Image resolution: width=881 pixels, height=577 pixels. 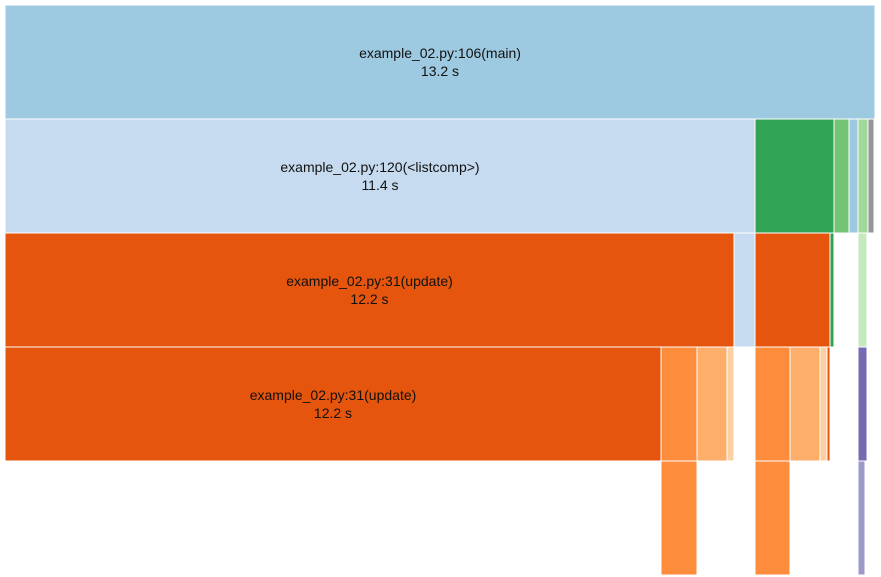 I want to click on cell-time-label: 11.4 s, so click(x=379, y=185).